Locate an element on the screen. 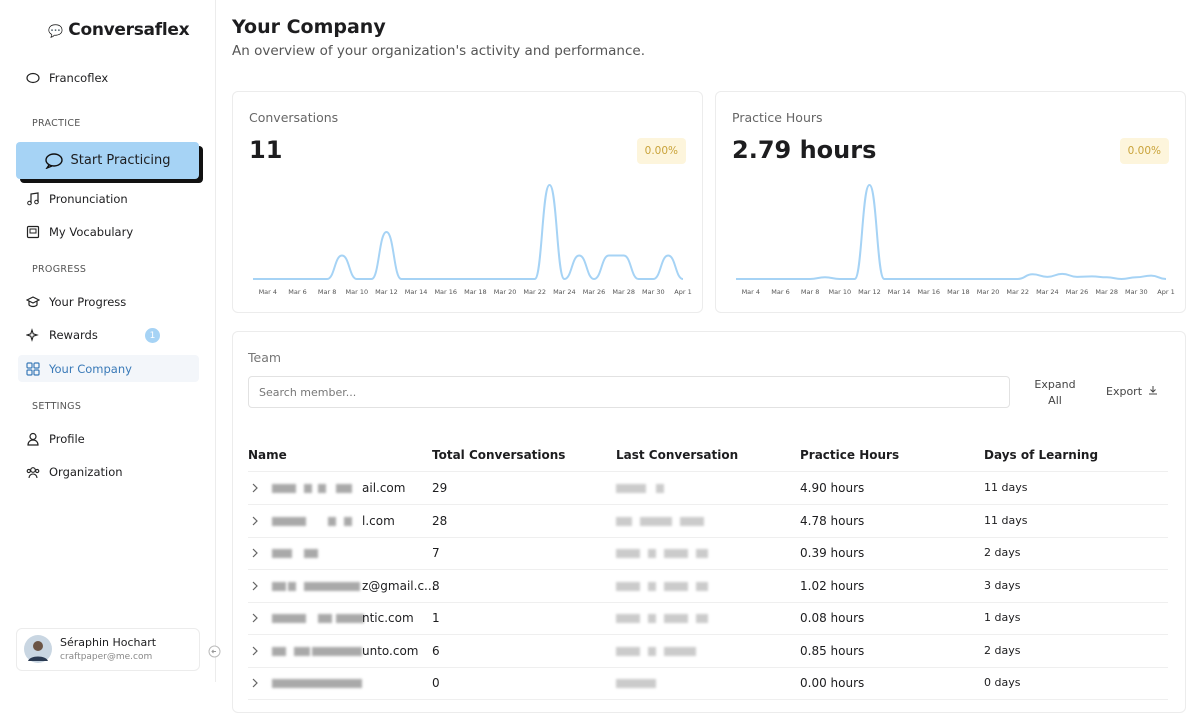 This screenshot has height=713, width=1200. nav-item: My Vocabulary is located at coordinates (79, 232).